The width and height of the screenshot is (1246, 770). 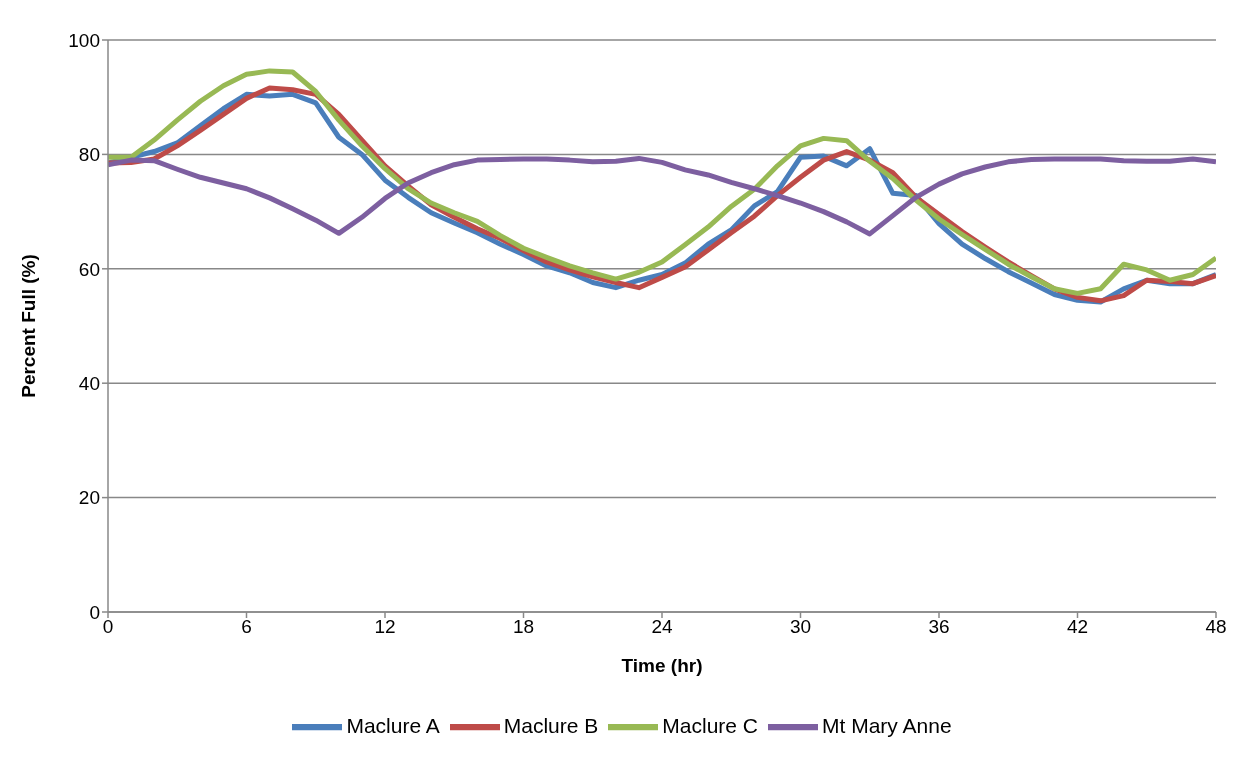 What do you see at coordinates (94, 612) in the screenshot?
I see `y-tick-label: 0` at bounding box center [94, 612].